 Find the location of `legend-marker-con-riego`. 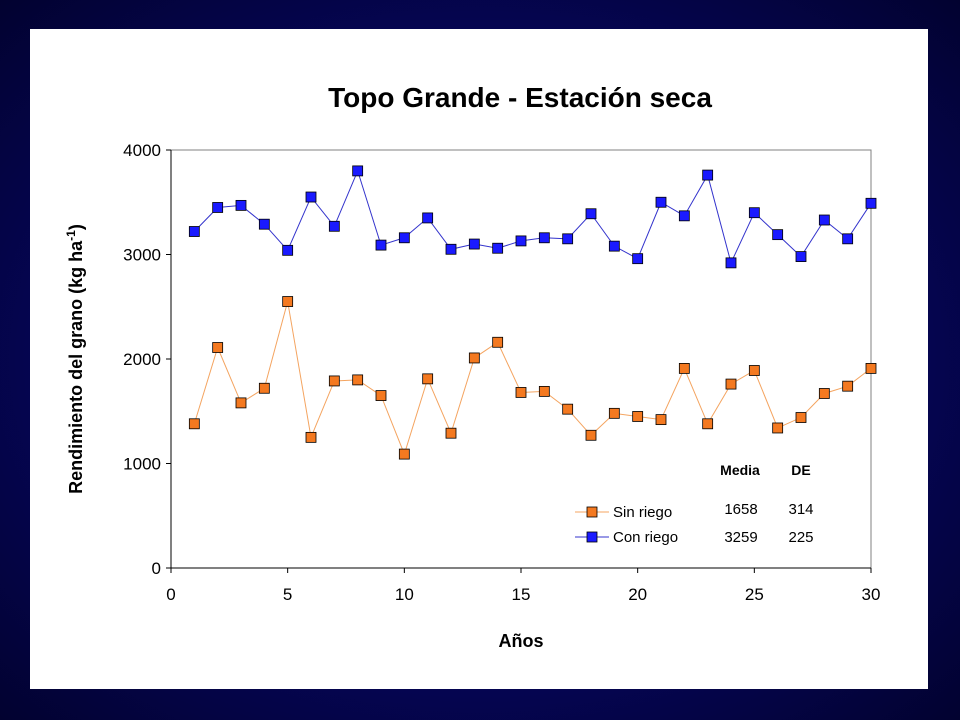

legend-marker-con-riego is located at coordinates (592, 537).